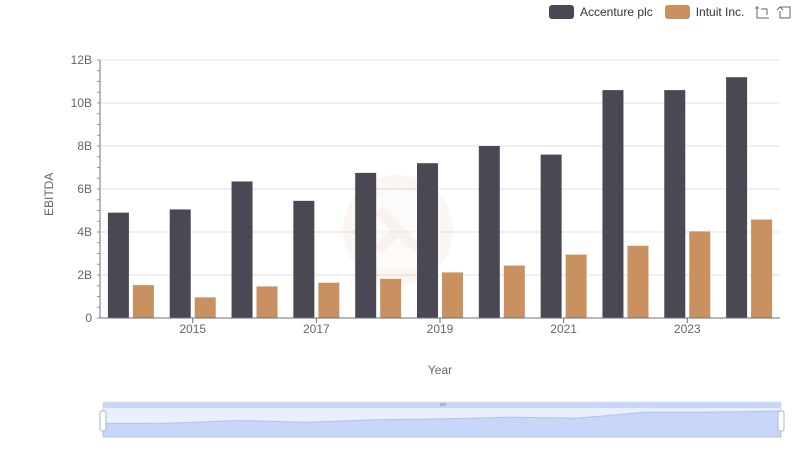 This screenshot has width=800, height=461. I want to click on legend-label-accenture: Accenture plc, so click(616, 12).